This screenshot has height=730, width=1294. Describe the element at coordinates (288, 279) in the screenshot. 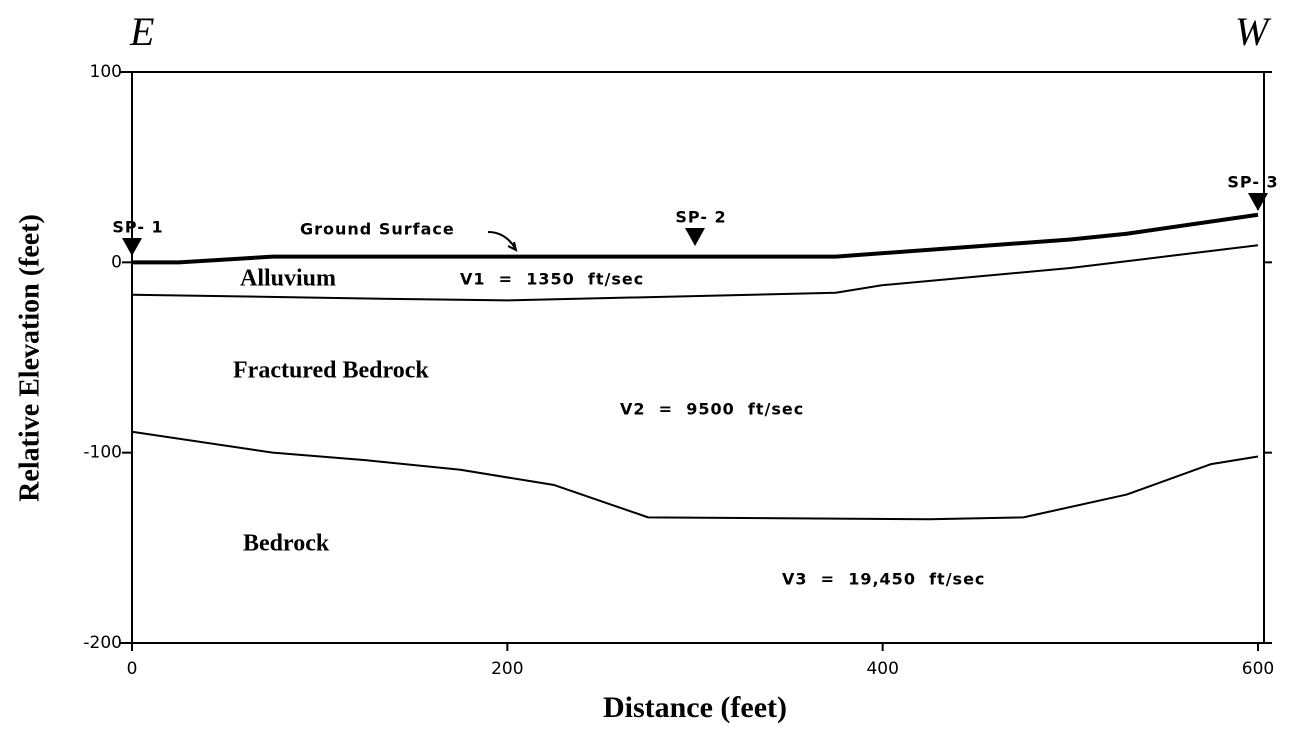

I see `layer-name: Alluvium` at that location.